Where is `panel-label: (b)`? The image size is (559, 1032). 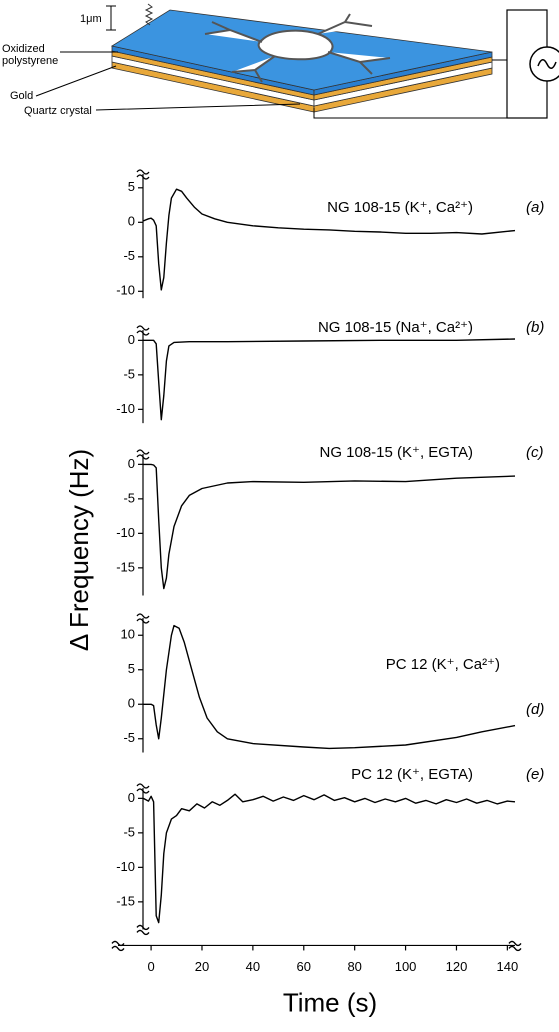 panel-label: (b) is located at coordinates (535, 327).